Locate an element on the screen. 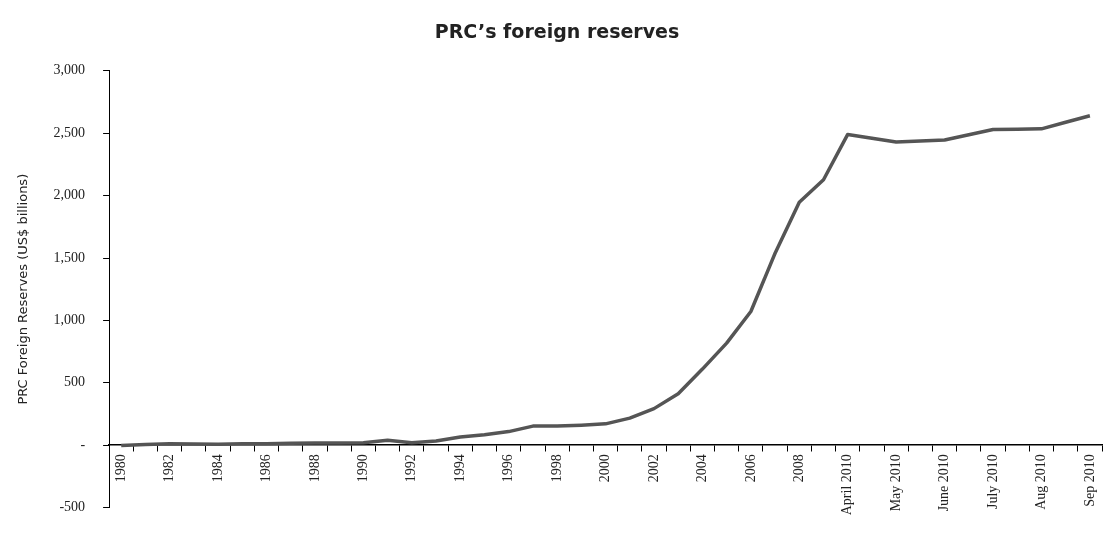 The height and width of the screenshot is (542, 1120). y-tick-label: 500 is located at coordinates (75, 382).